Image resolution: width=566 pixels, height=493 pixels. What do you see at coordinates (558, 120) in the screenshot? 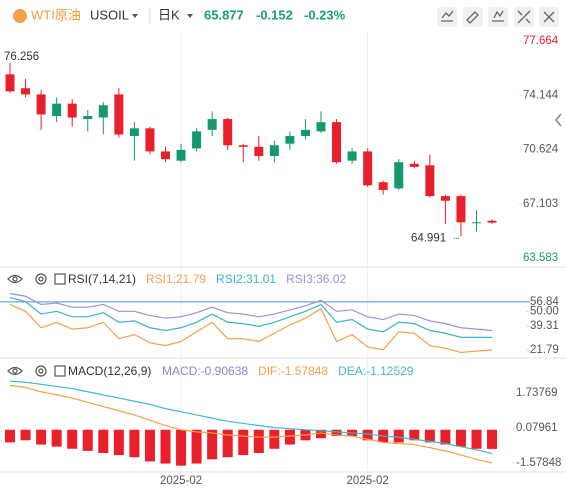
I see `collapse-arrow` at bounding box center [558, 120].